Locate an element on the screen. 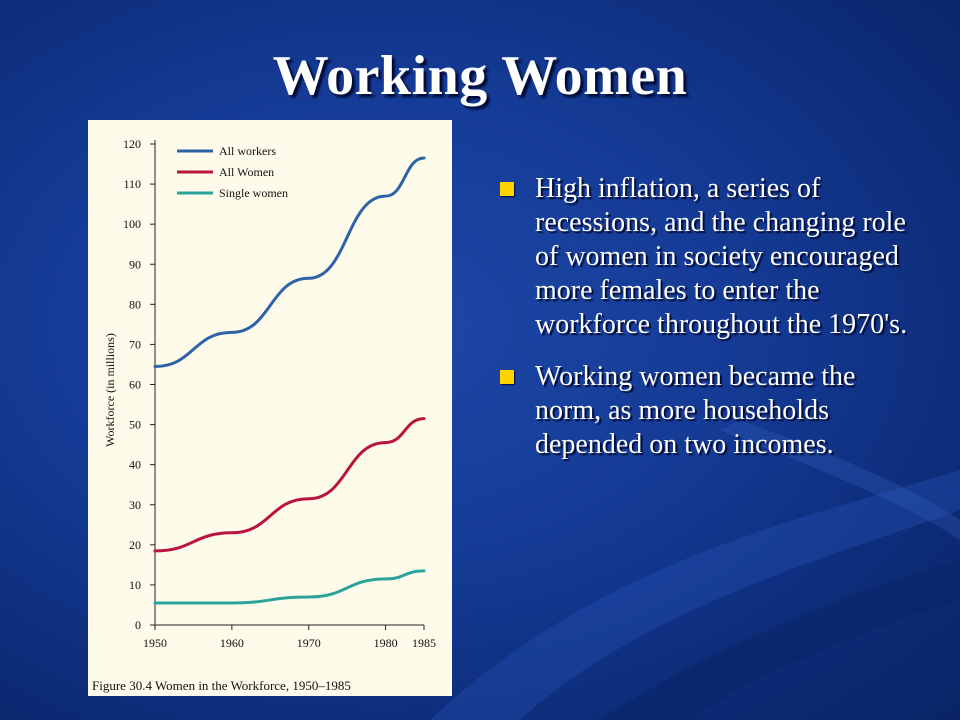 The height and width of the screenshot is (720, 960). y-tick-label: 10 is located at coordinates (135, 585).